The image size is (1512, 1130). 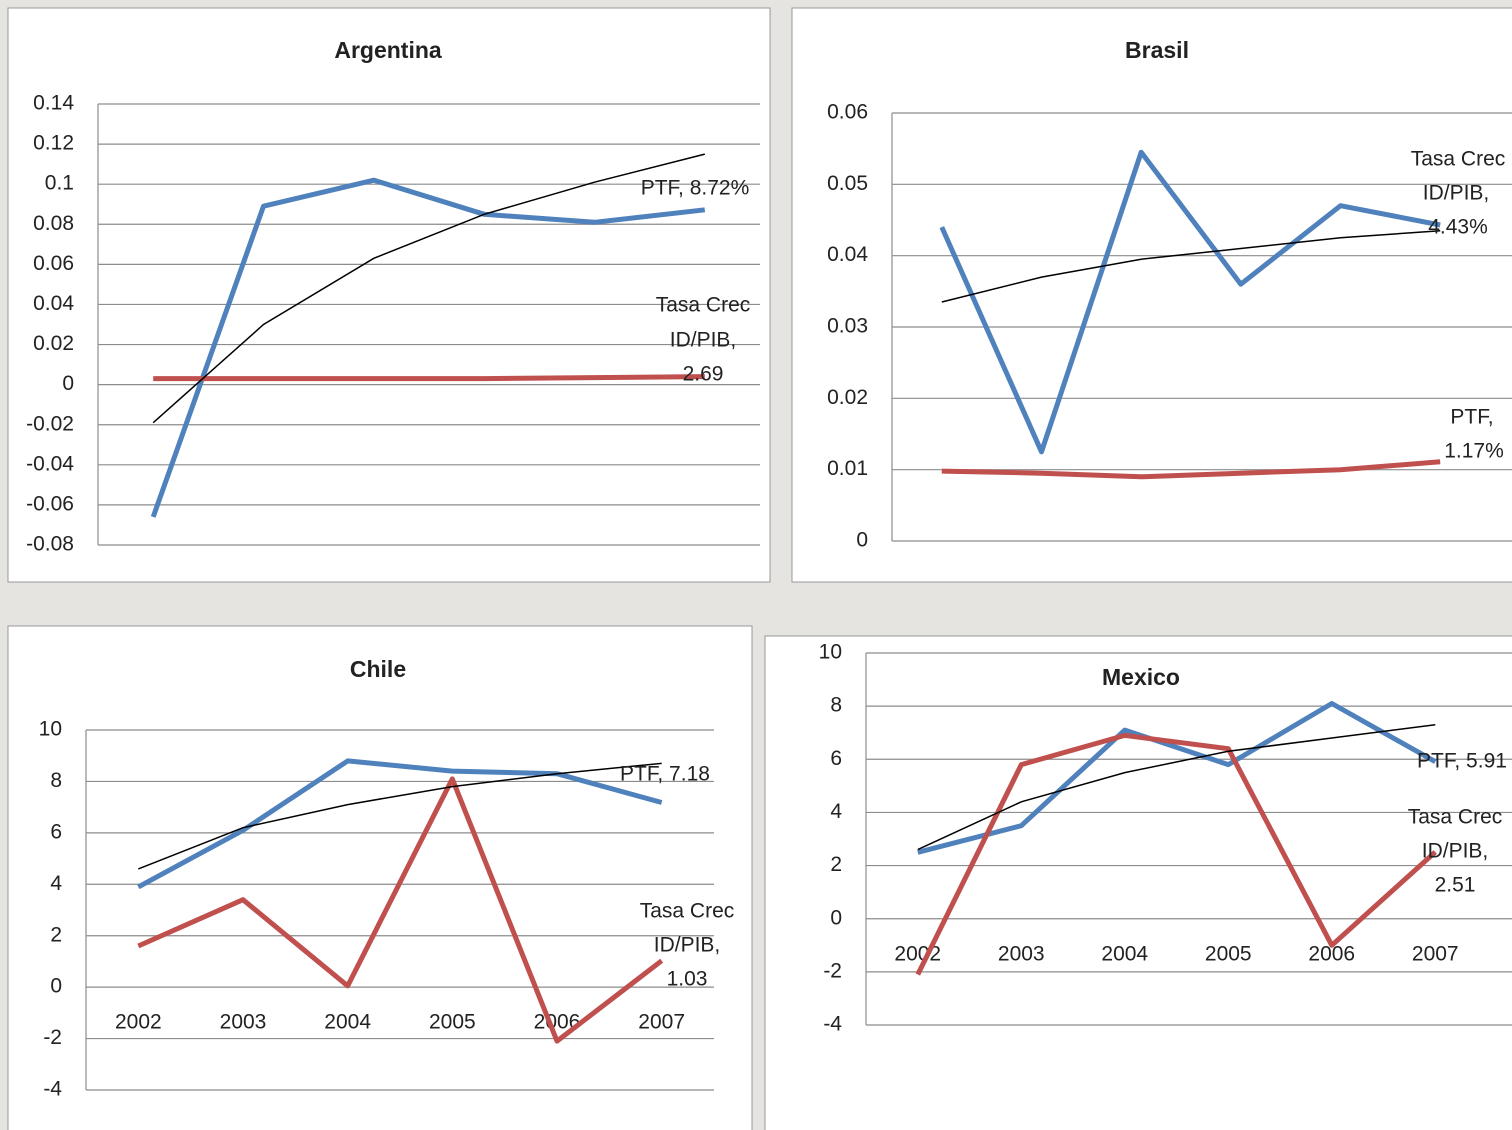 What do you see at coordinates (1458, 227) in the screenshot?
I see `data-label: 4.43%` at bounding box center [1458, 227].